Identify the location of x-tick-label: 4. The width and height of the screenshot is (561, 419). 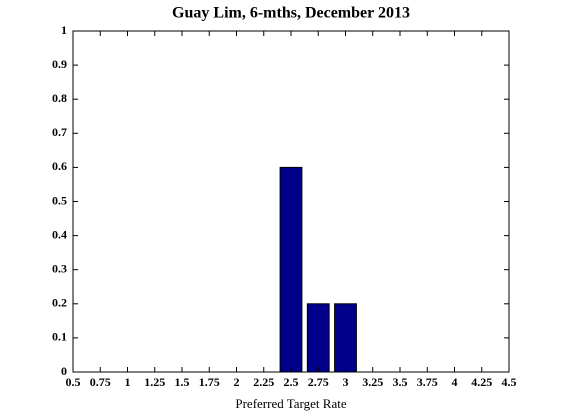
(455, 382).